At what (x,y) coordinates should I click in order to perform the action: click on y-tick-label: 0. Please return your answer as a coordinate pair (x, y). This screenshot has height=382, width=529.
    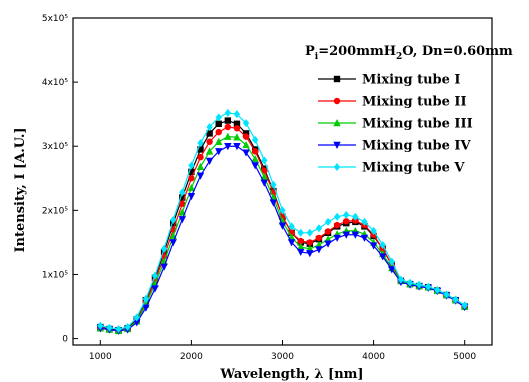
    Looking at the image, I should click on (65, 340).